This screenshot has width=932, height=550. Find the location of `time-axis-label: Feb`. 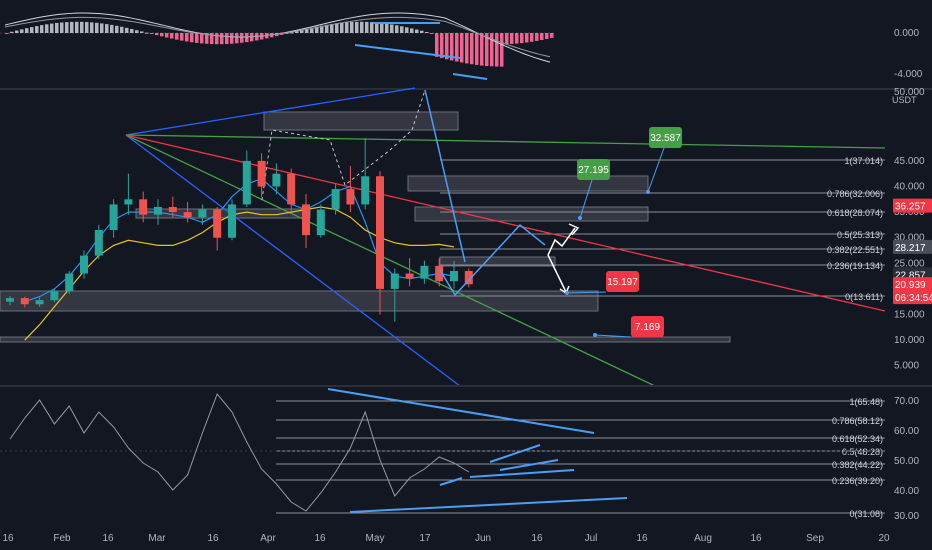

time-axis-label: Feb is located at coordinates (62, 538).